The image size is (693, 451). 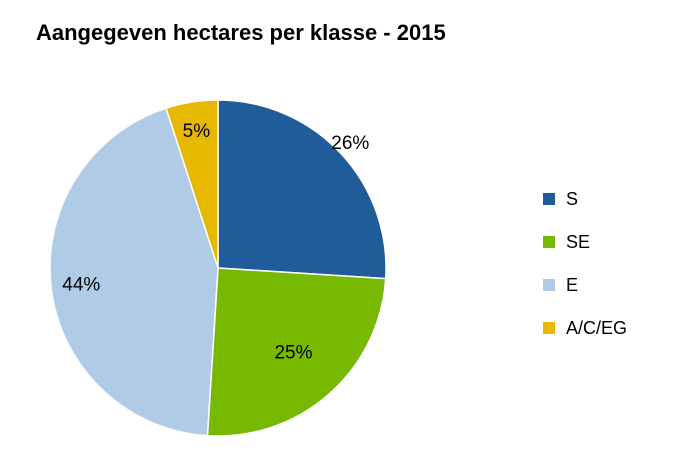 What do you see at coordinates (549, 328) in the screenshot?
I see `legend-swatch-a-c-eg` at bounding box center [549, 328].